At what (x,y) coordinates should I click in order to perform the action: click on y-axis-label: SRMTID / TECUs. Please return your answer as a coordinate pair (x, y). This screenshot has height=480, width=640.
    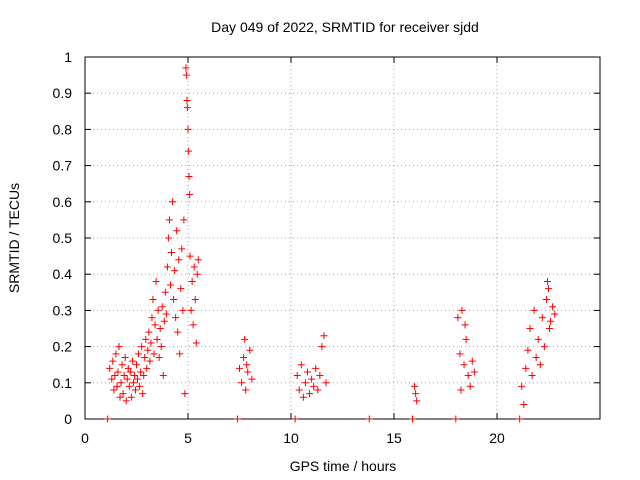
    Looking at the image, I should click on (14, 238).